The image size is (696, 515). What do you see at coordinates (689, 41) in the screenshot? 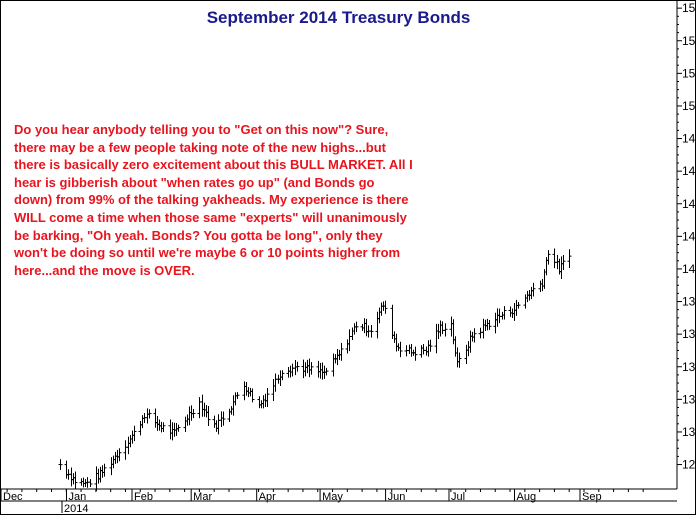
I see `y-tick-label: 154` at bounding box center [689, 41].